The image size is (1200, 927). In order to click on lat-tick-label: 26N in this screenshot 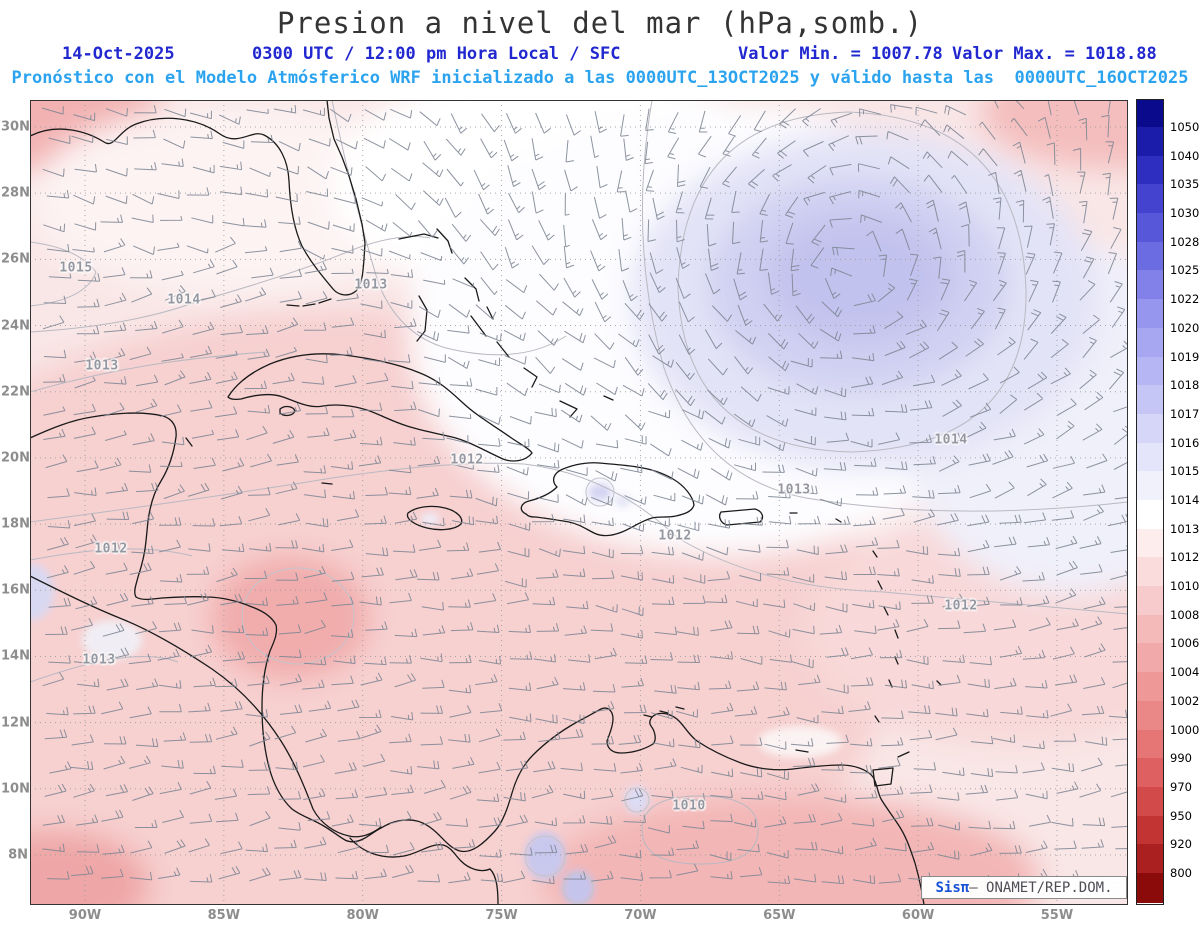, I will do `click(15, 259)`.